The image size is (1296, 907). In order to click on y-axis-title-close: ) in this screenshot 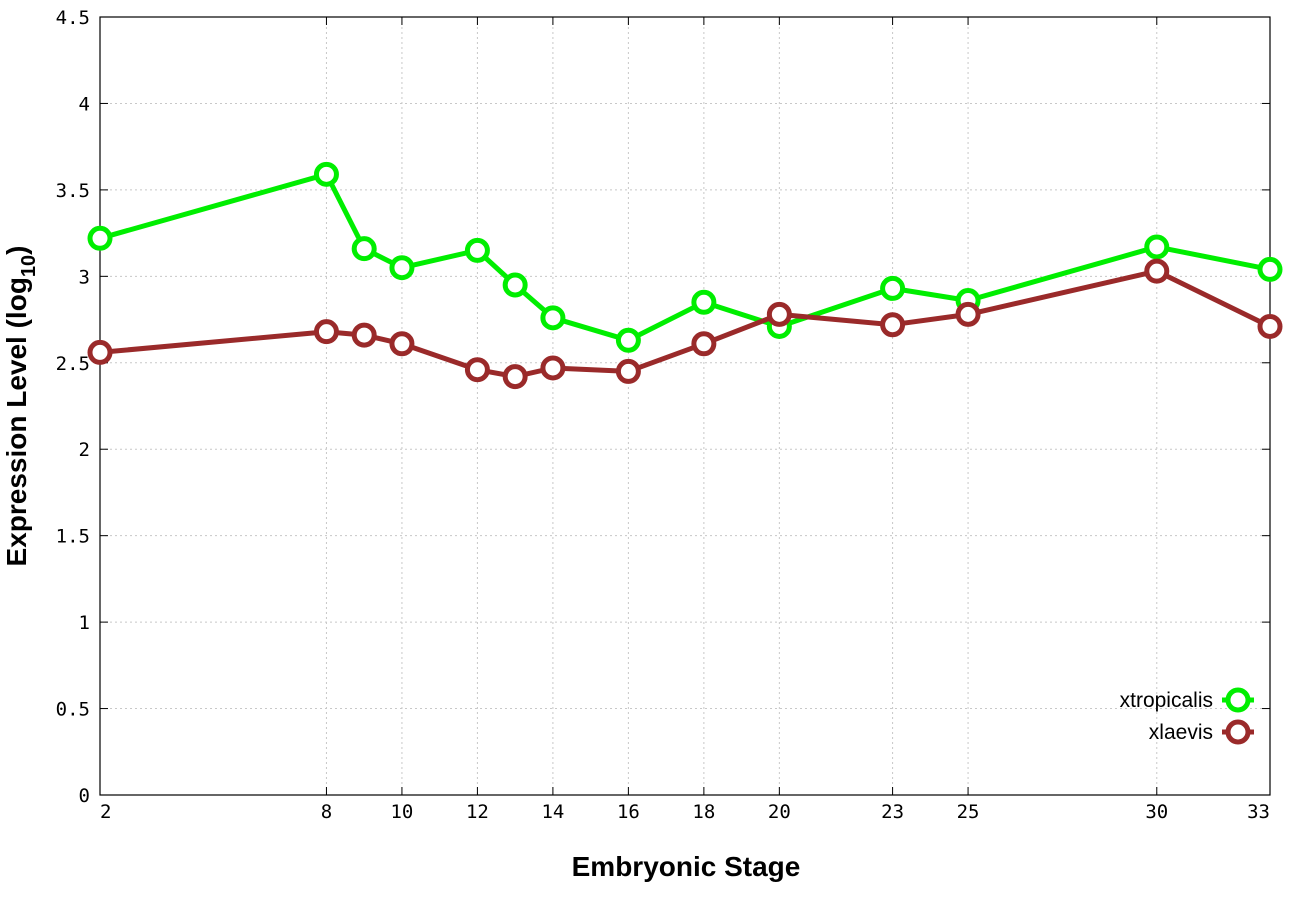, I will do `click(16, 250)`.